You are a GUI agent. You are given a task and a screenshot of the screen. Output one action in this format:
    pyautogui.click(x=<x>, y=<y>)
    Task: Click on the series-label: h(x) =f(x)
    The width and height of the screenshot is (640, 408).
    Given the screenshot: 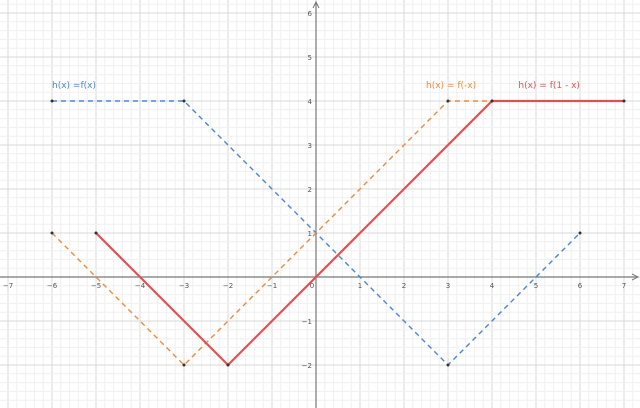 What is the action you would take?
    pyautogui.click(x=74, y=86)
    